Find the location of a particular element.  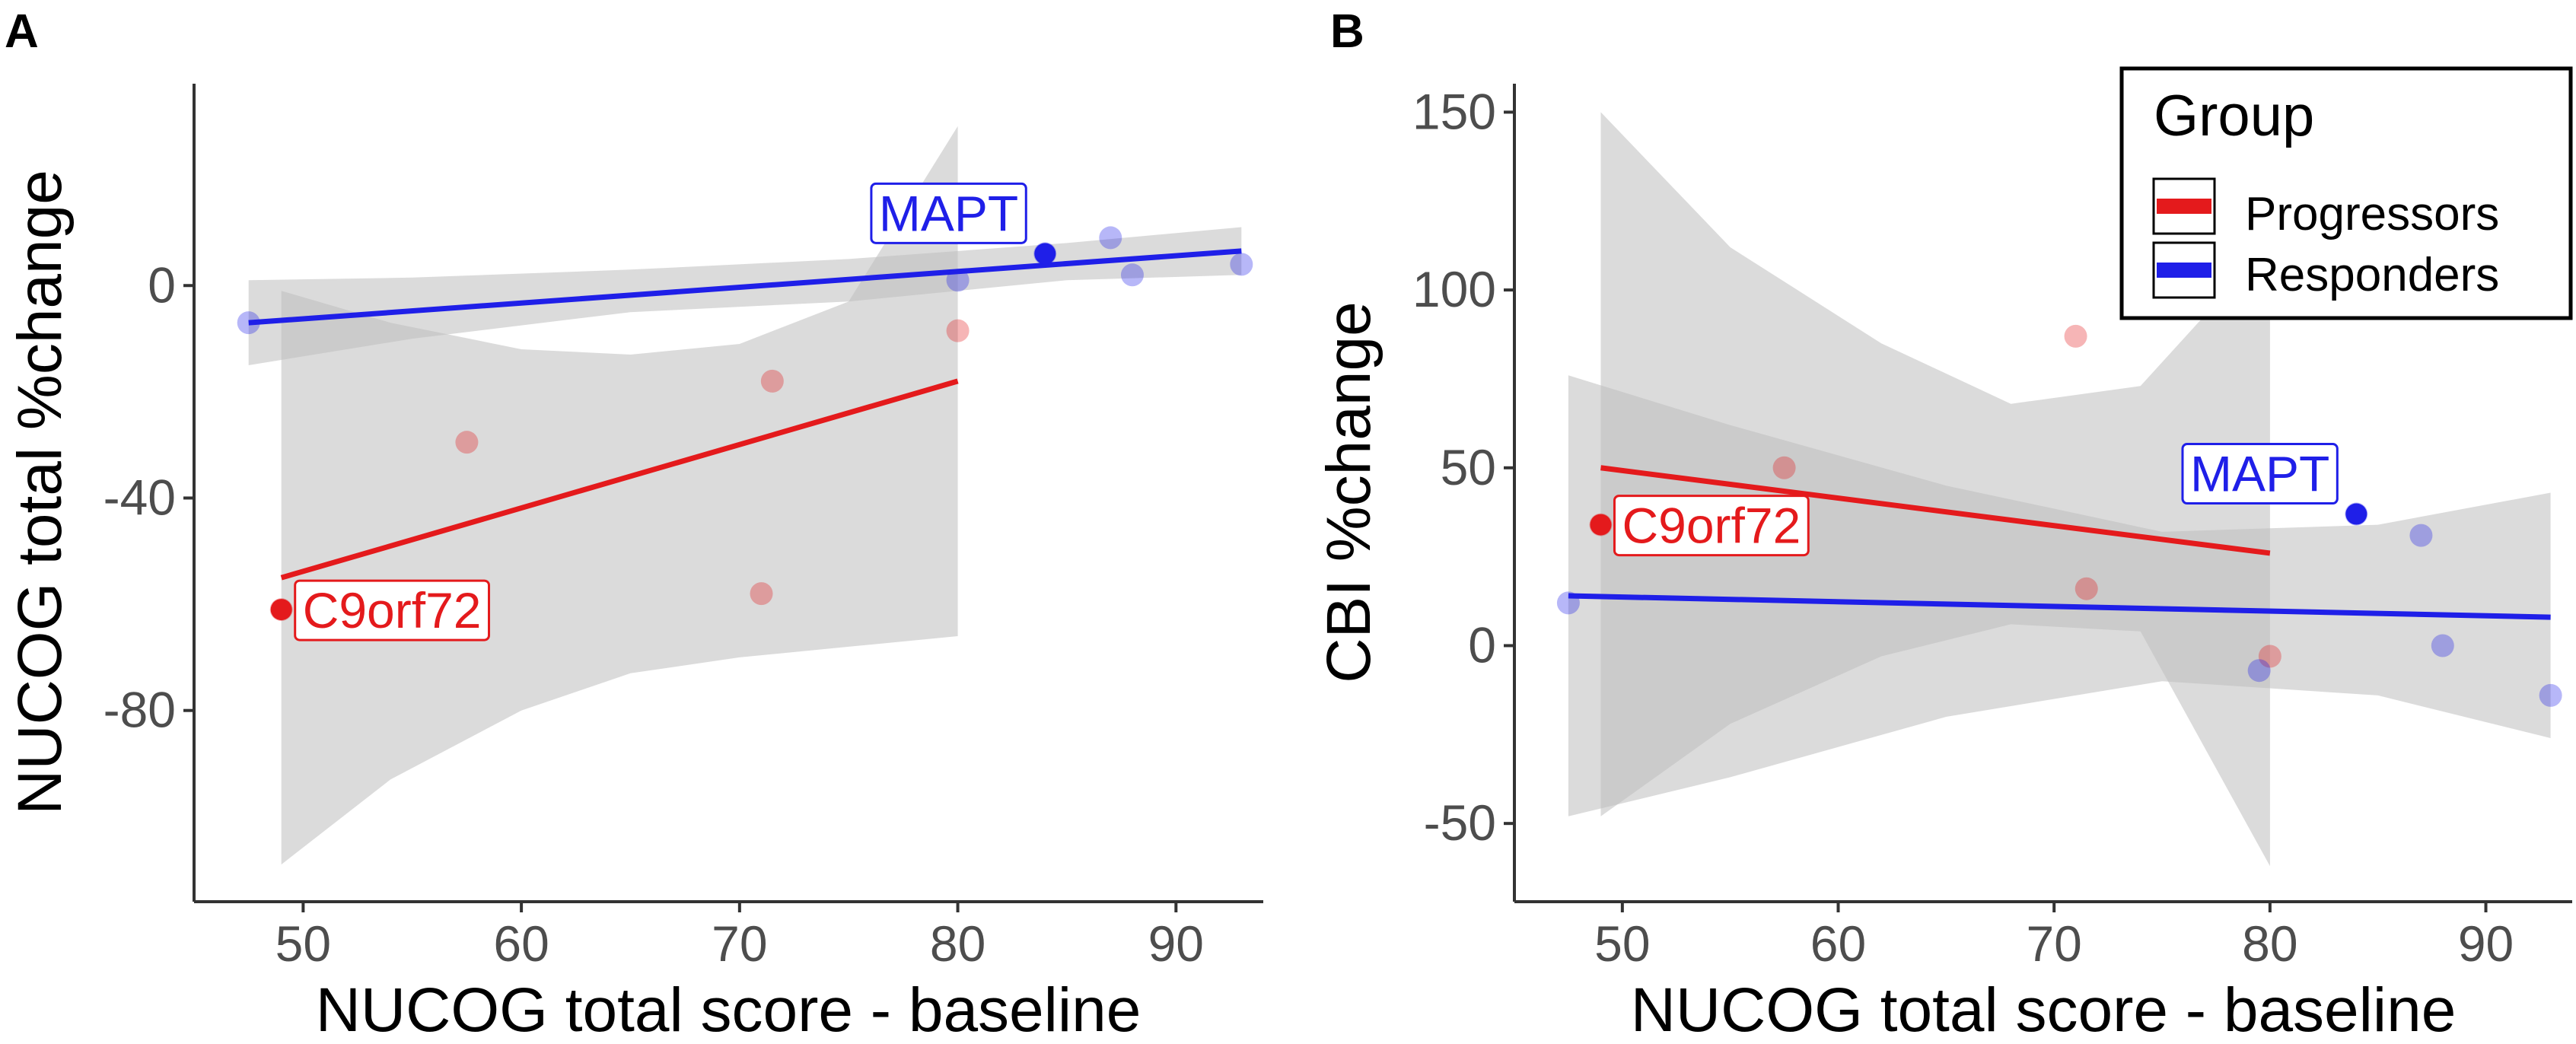

panel-a-fit-lines is located at coordinates (745, 415).